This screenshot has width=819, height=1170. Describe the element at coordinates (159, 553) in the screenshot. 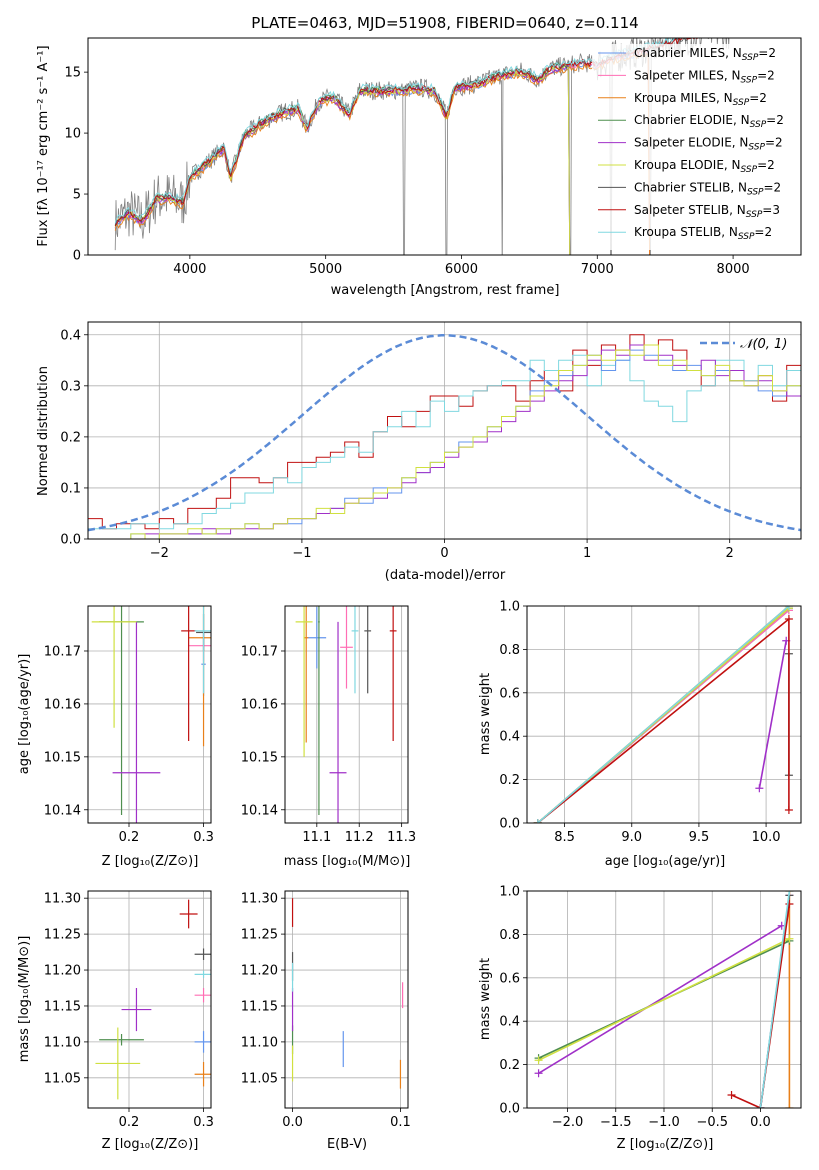

I see `x-tick-label: −2` at that location.